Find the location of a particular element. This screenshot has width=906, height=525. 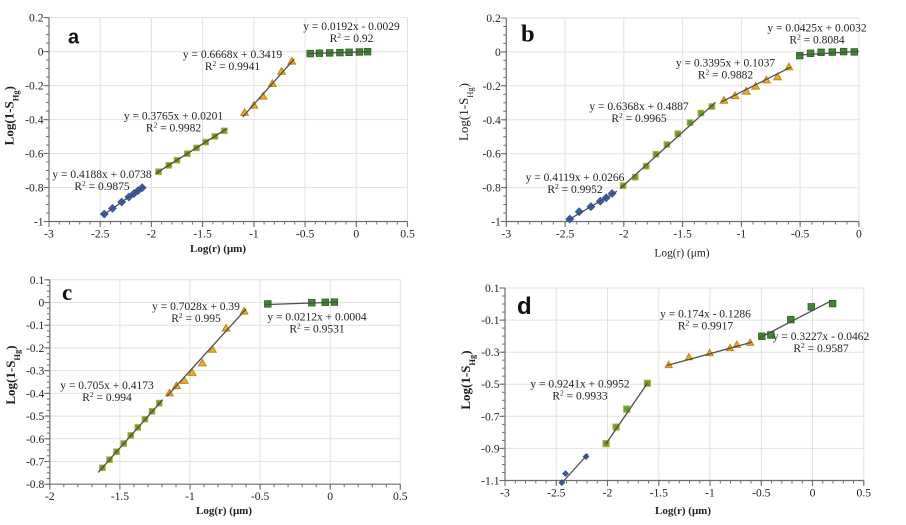

svg-text: -0.9 is located at coordinates (490, 448).